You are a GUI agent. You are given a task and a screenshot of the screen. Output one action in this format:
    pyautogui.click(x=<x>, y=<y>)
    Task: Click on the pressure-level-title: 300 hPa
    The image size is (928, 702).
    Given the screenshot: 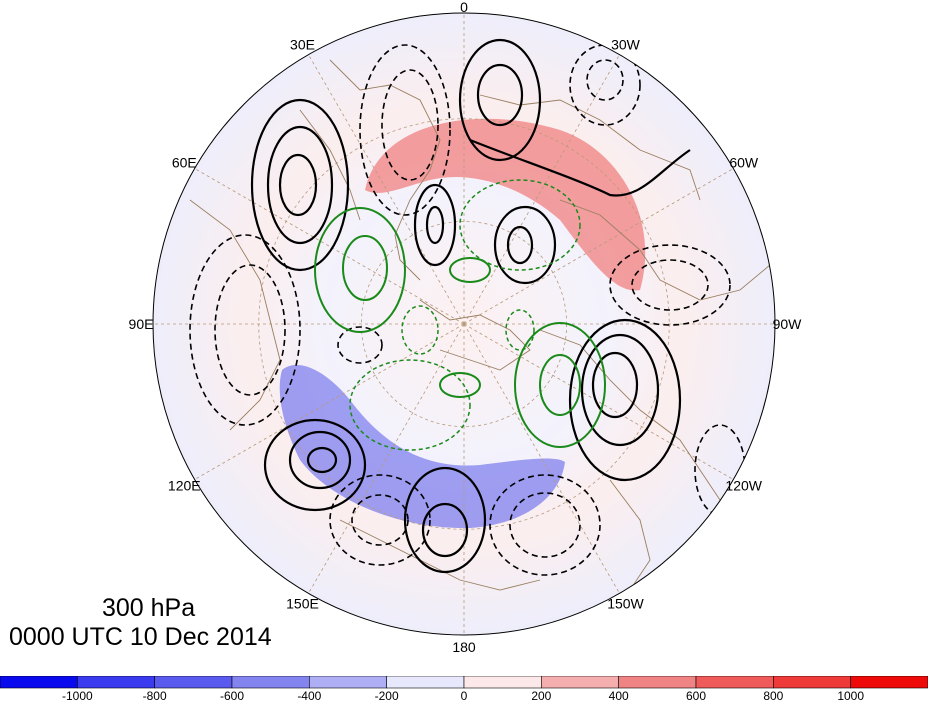 What is the action you would take?
    pyautogui.click(x=149, y=608)
    